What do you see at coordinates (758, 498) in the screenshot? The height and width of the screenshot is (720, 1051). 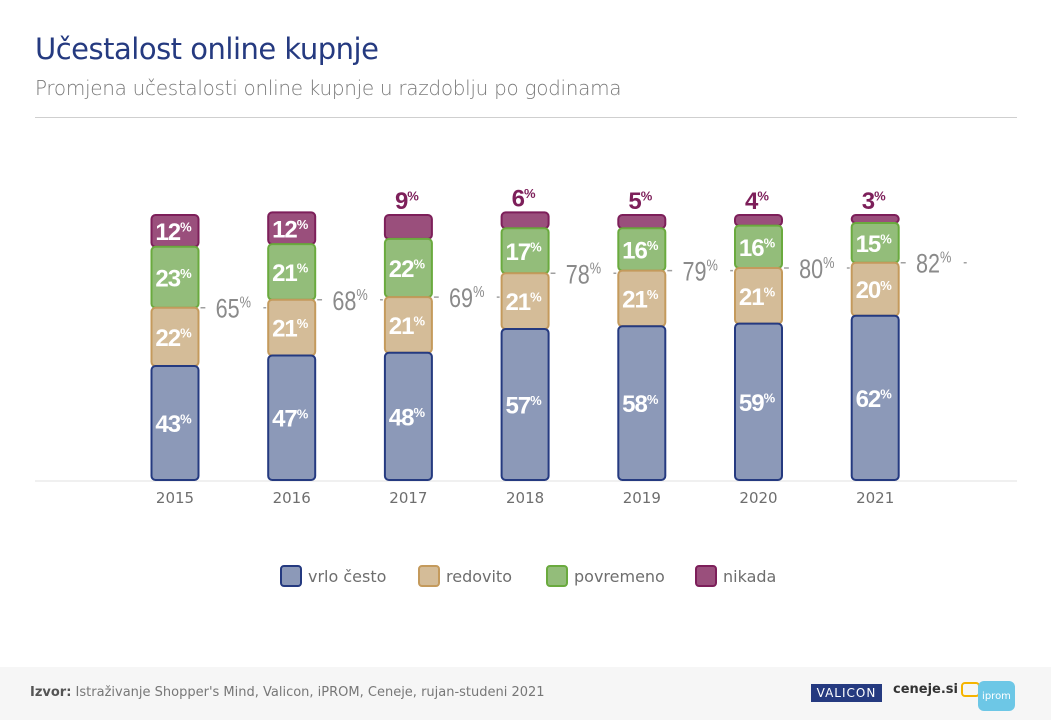 I see `x-tick-label: 2020` at bounding box center [758, 498].